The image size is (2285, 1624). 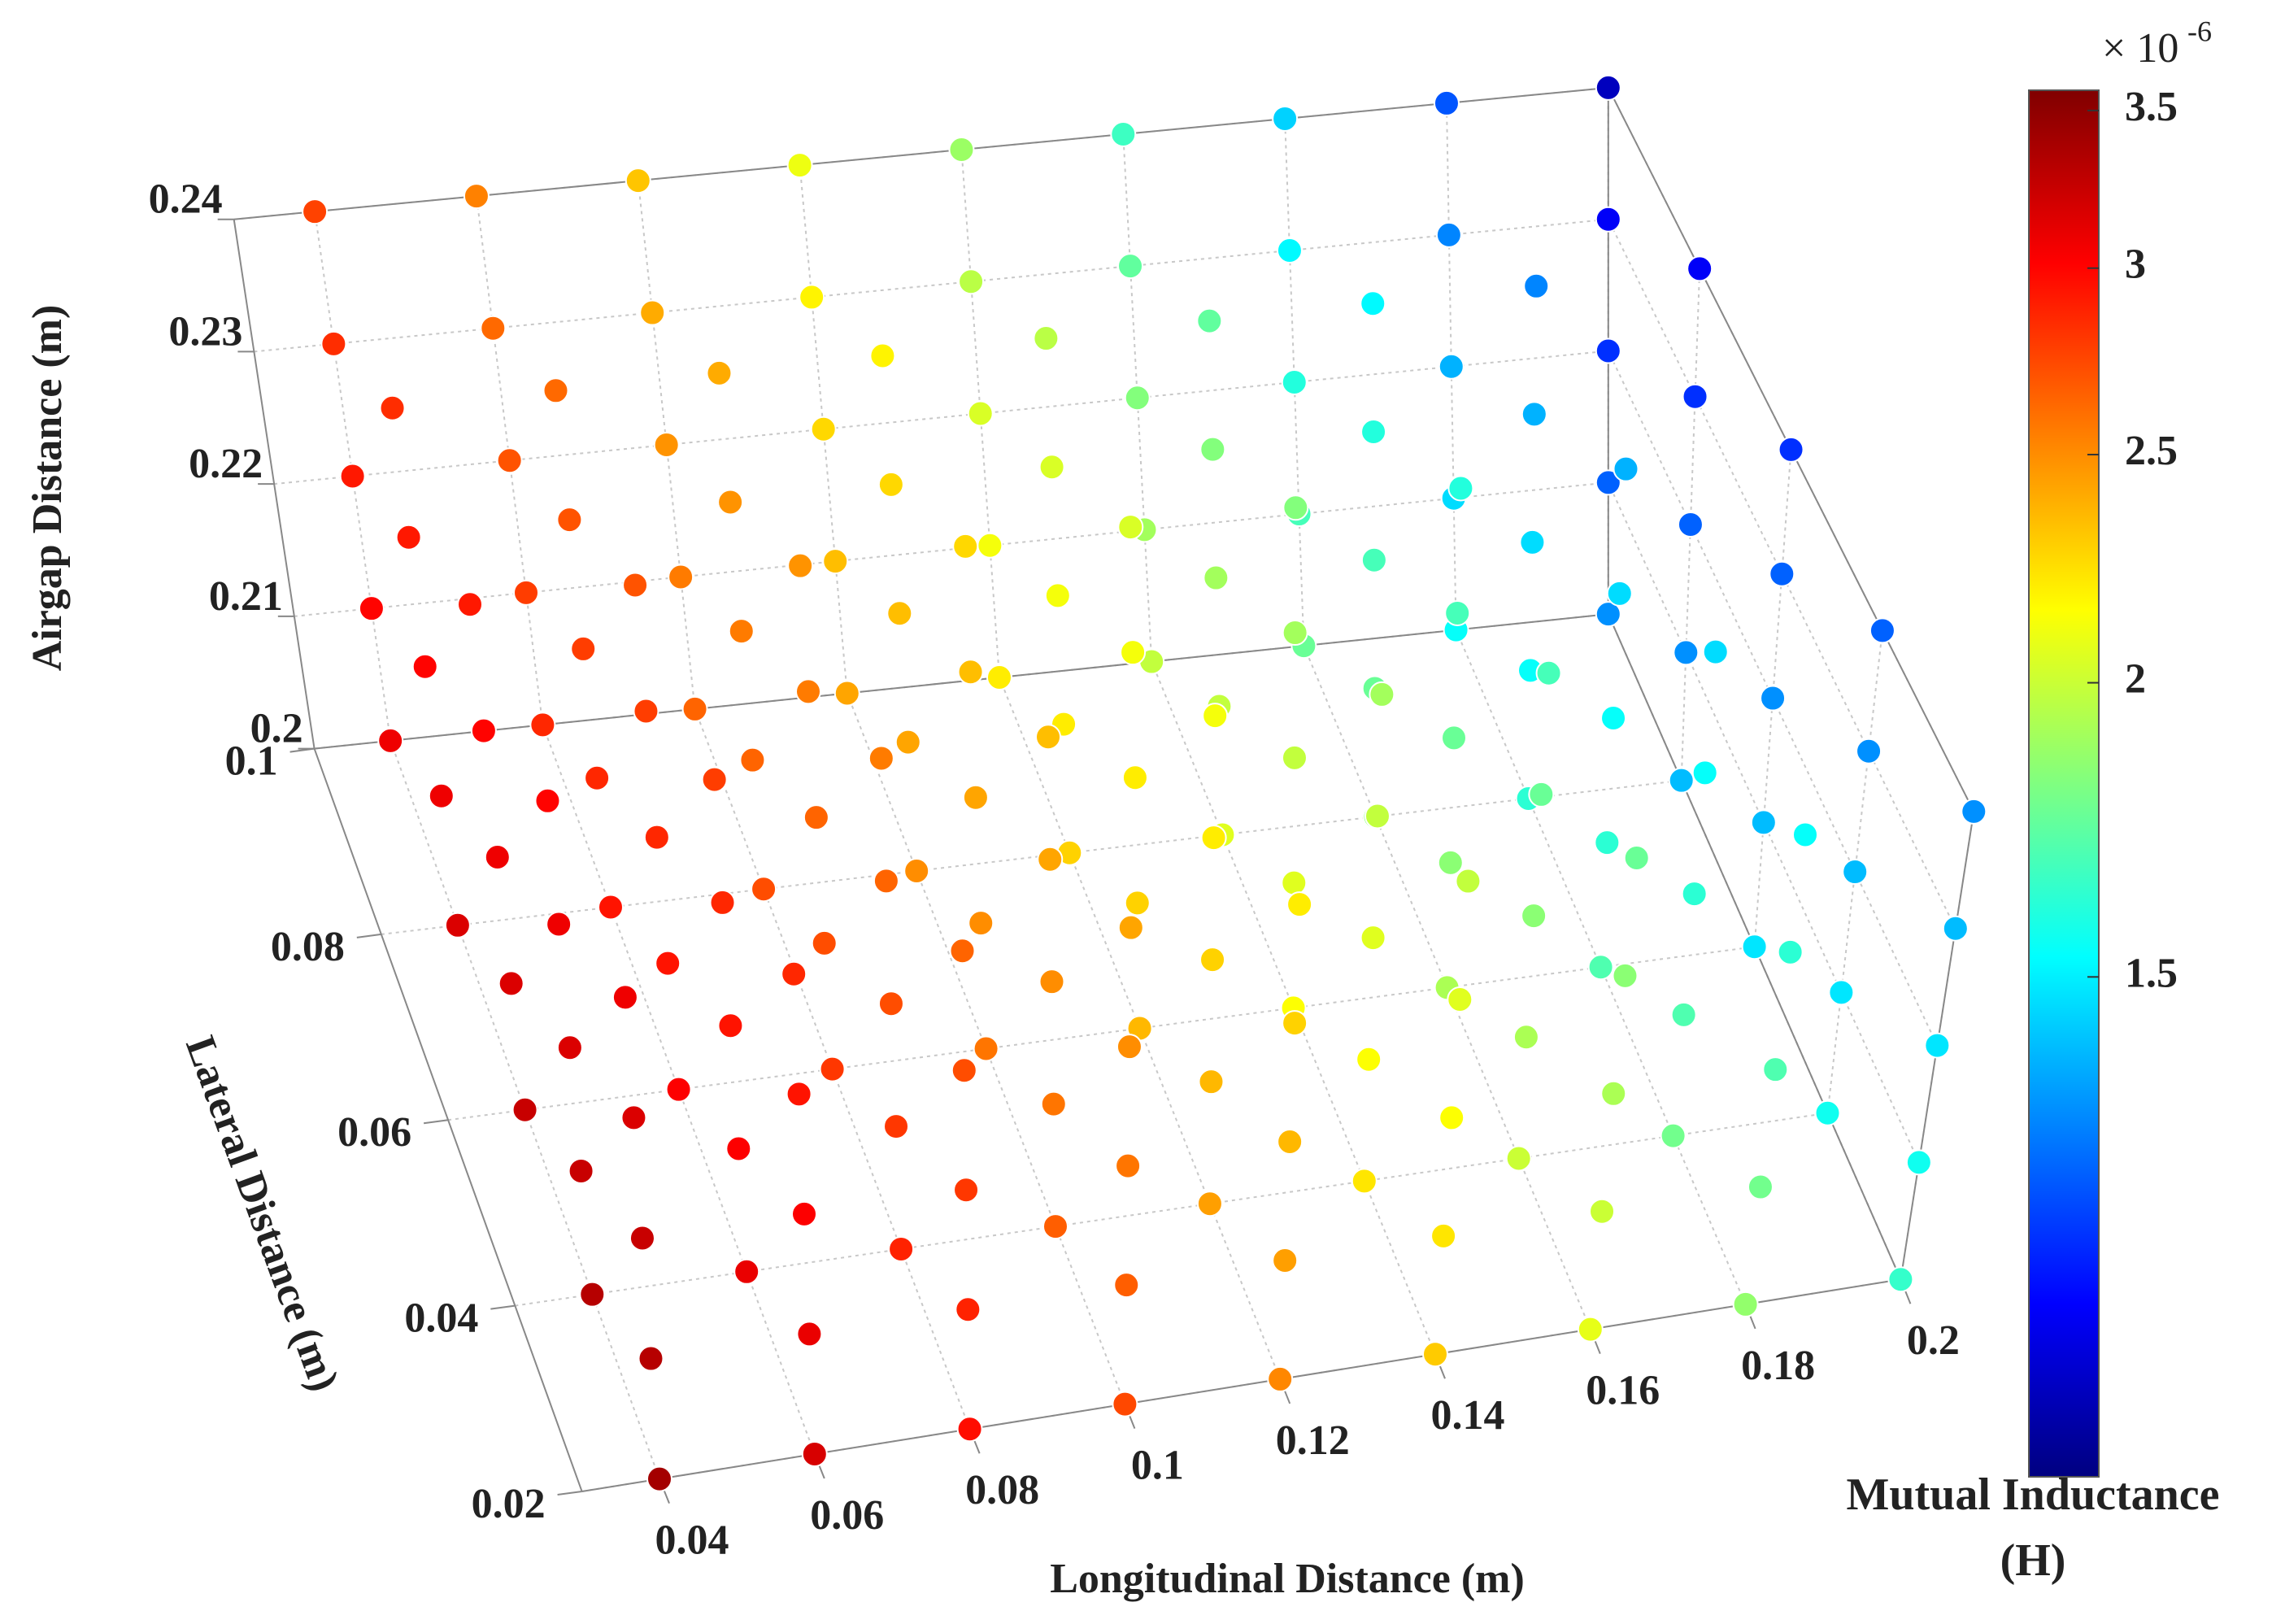 What do you see at coordinates (48, 488) in the screenshot?
I see `z-axis-label: Airgap Distance (m)` at bounding box center [48, 488].